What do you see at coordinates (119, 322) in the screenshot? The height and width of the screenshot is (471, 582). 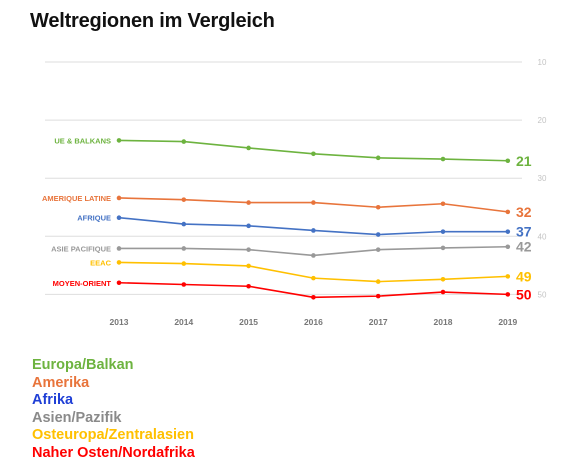 I see `x-tick-label: 2013` at bounding box center [119, 322].